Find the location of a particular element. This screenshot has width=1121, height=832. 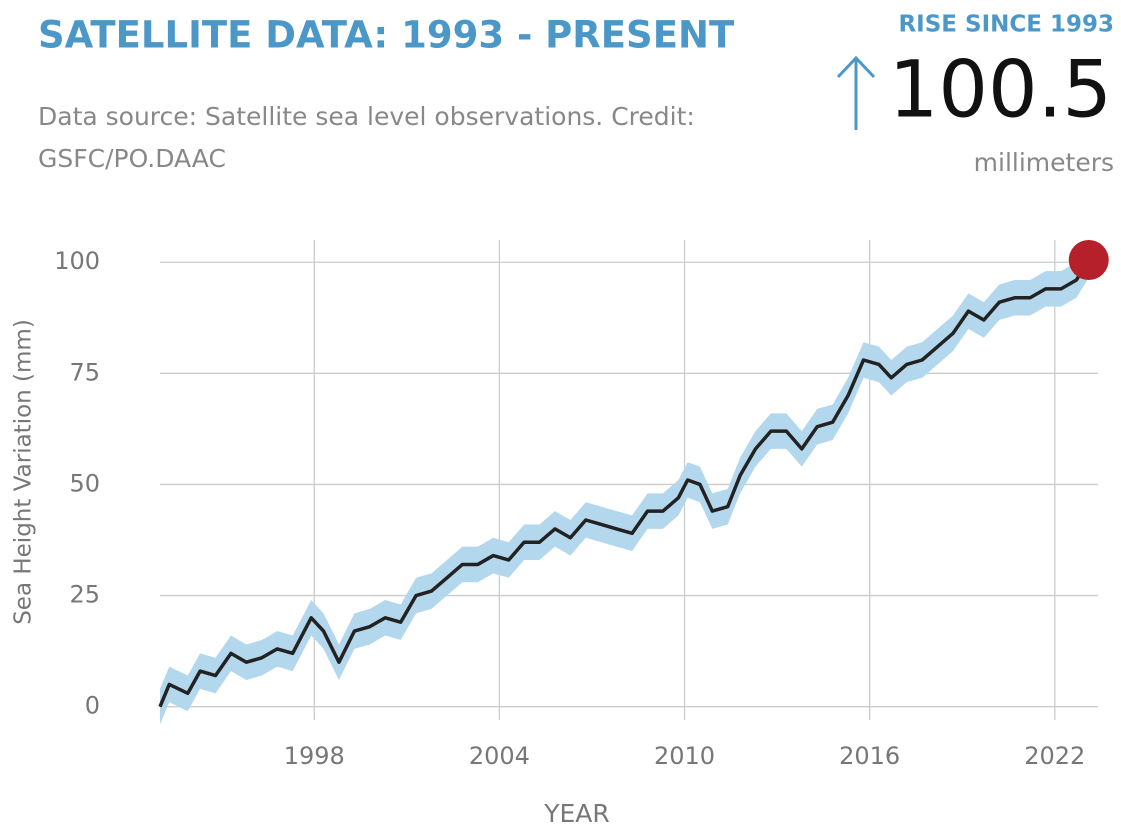

up-arrow is located at coordinates (856, 92).